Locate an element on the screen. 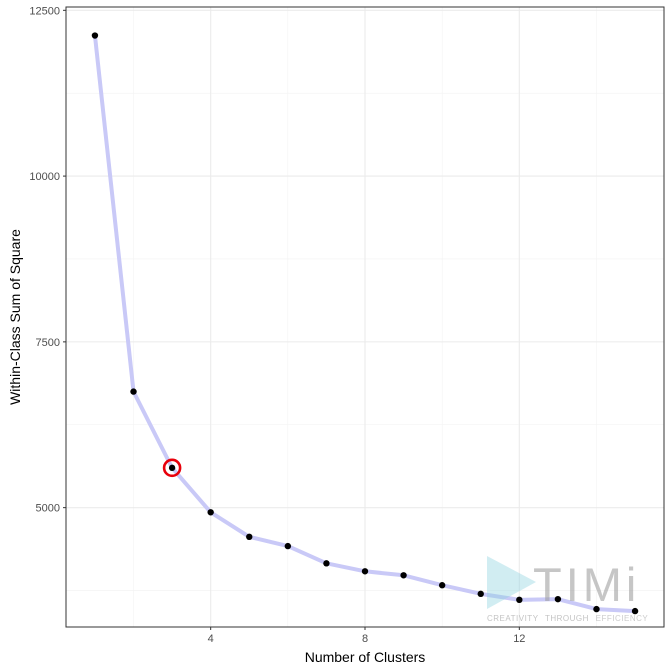 This screenshot has height=672, width=672. svg-text:CREATIVITY THROUGH: CREATIVITY THROUGH EFFICIENCY is located at coordinates (567, 618).